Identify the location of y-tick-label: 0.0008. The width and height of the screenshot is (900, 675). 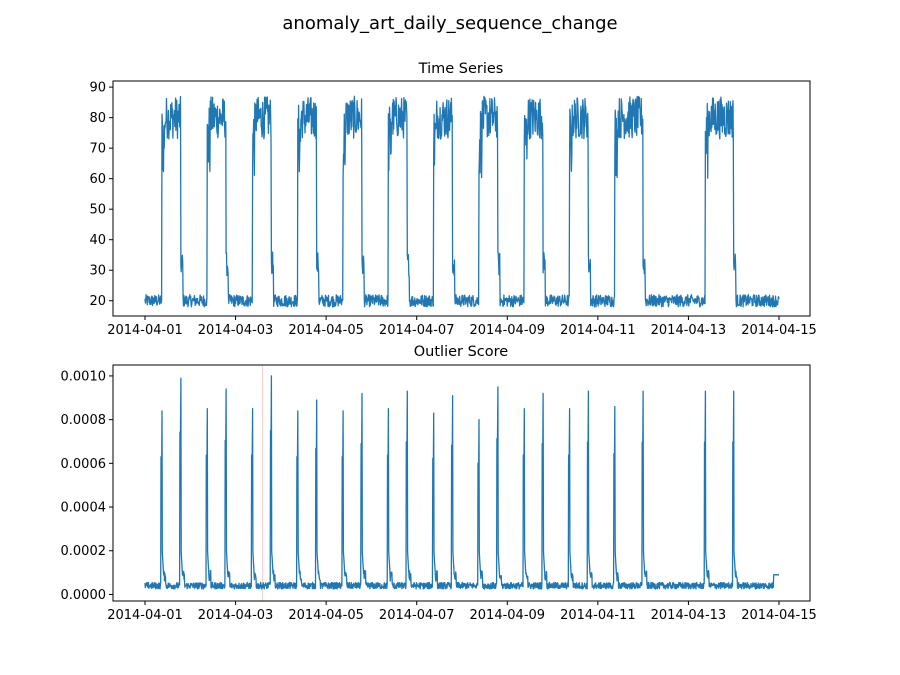
(84, 420).